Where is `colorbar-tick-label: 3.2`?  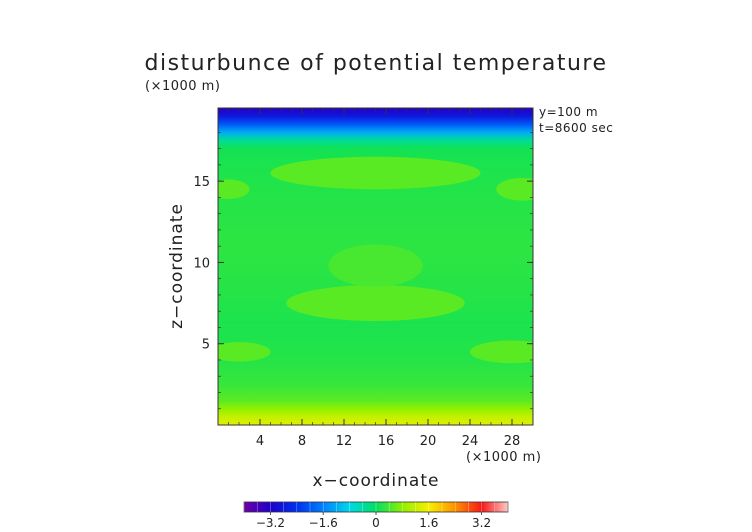
colorbar-tick-label: 3.2 is located at coordinates (481, 523).